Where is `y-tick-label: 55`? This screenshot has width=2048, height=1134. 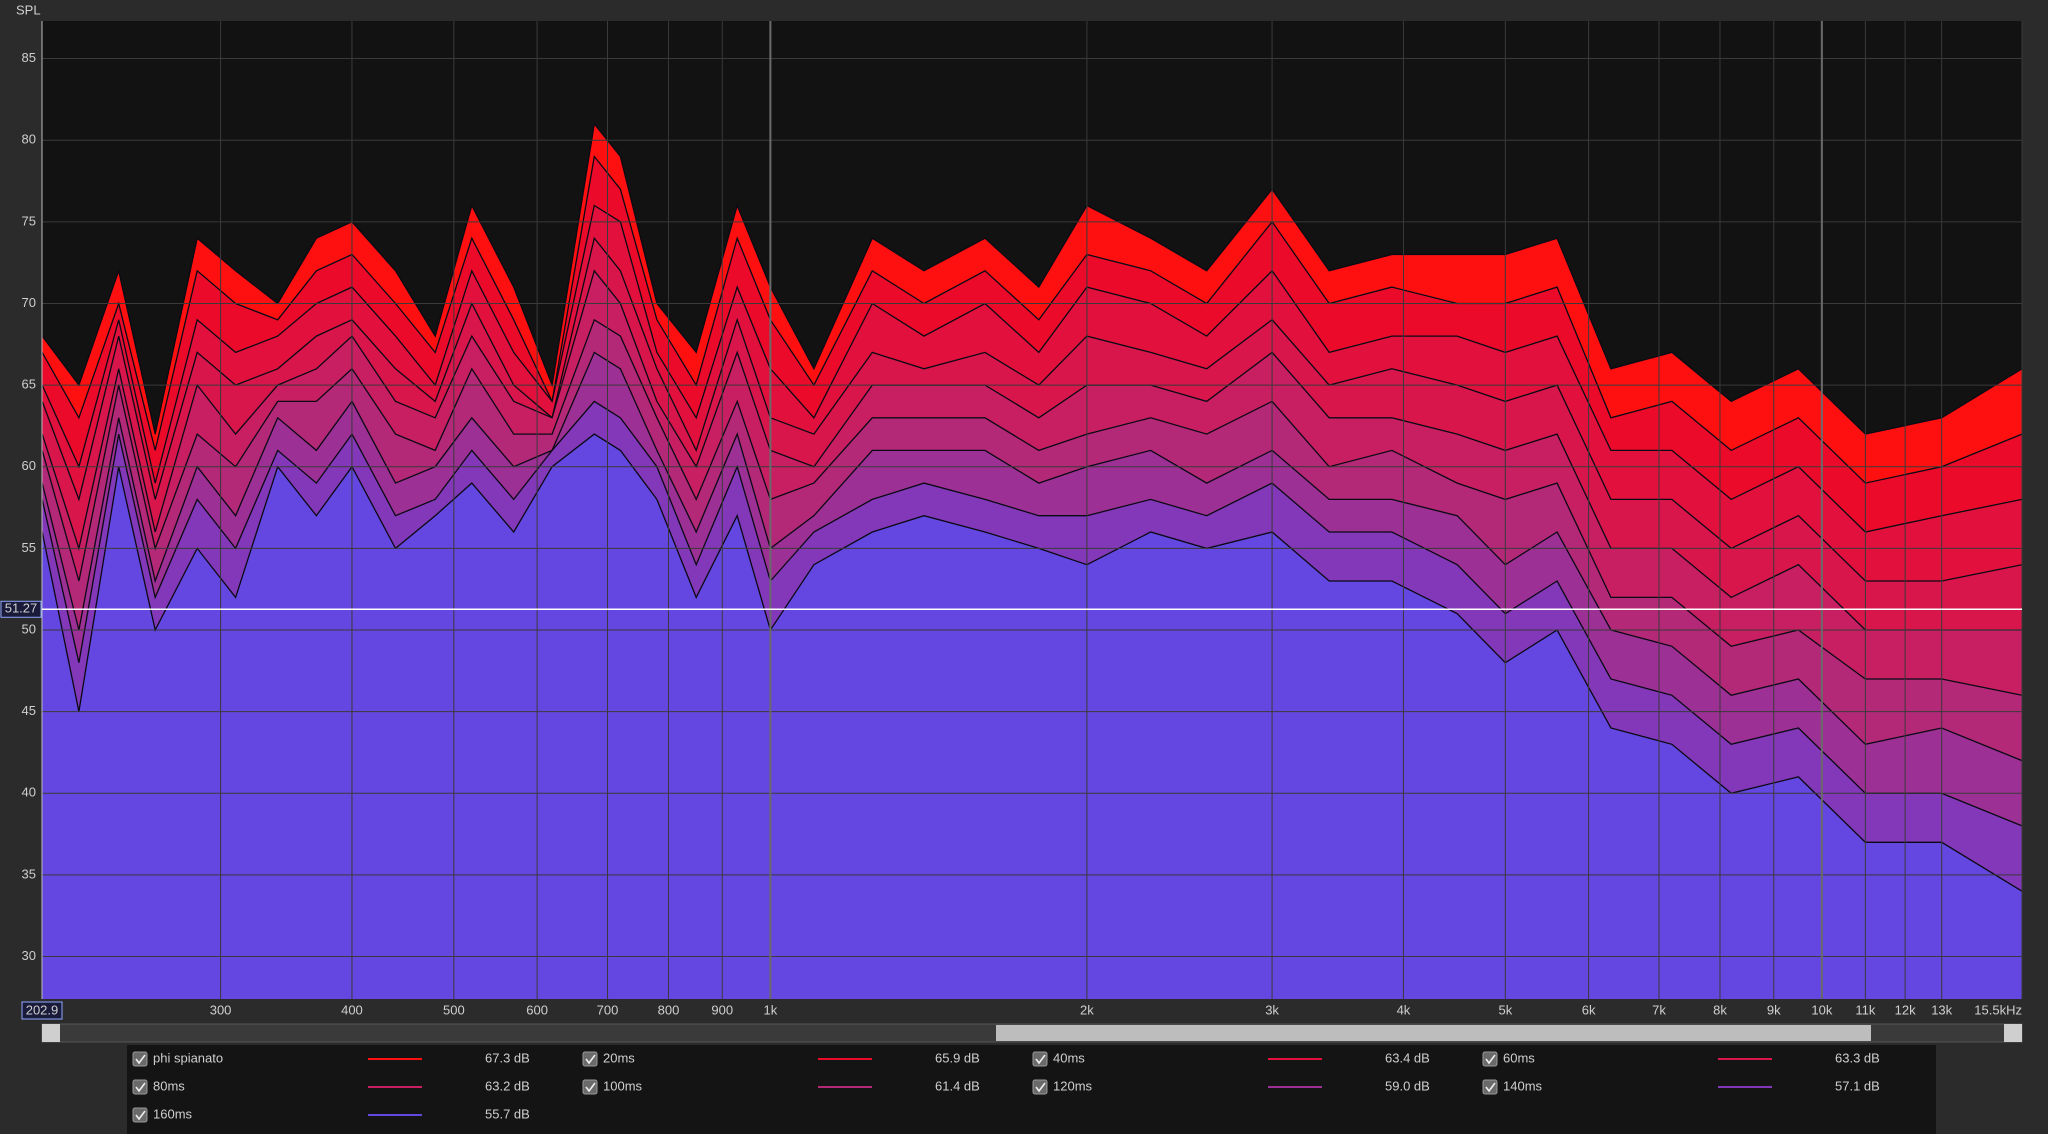
y-tick-label: 55 is located at coordinates (29, 547).